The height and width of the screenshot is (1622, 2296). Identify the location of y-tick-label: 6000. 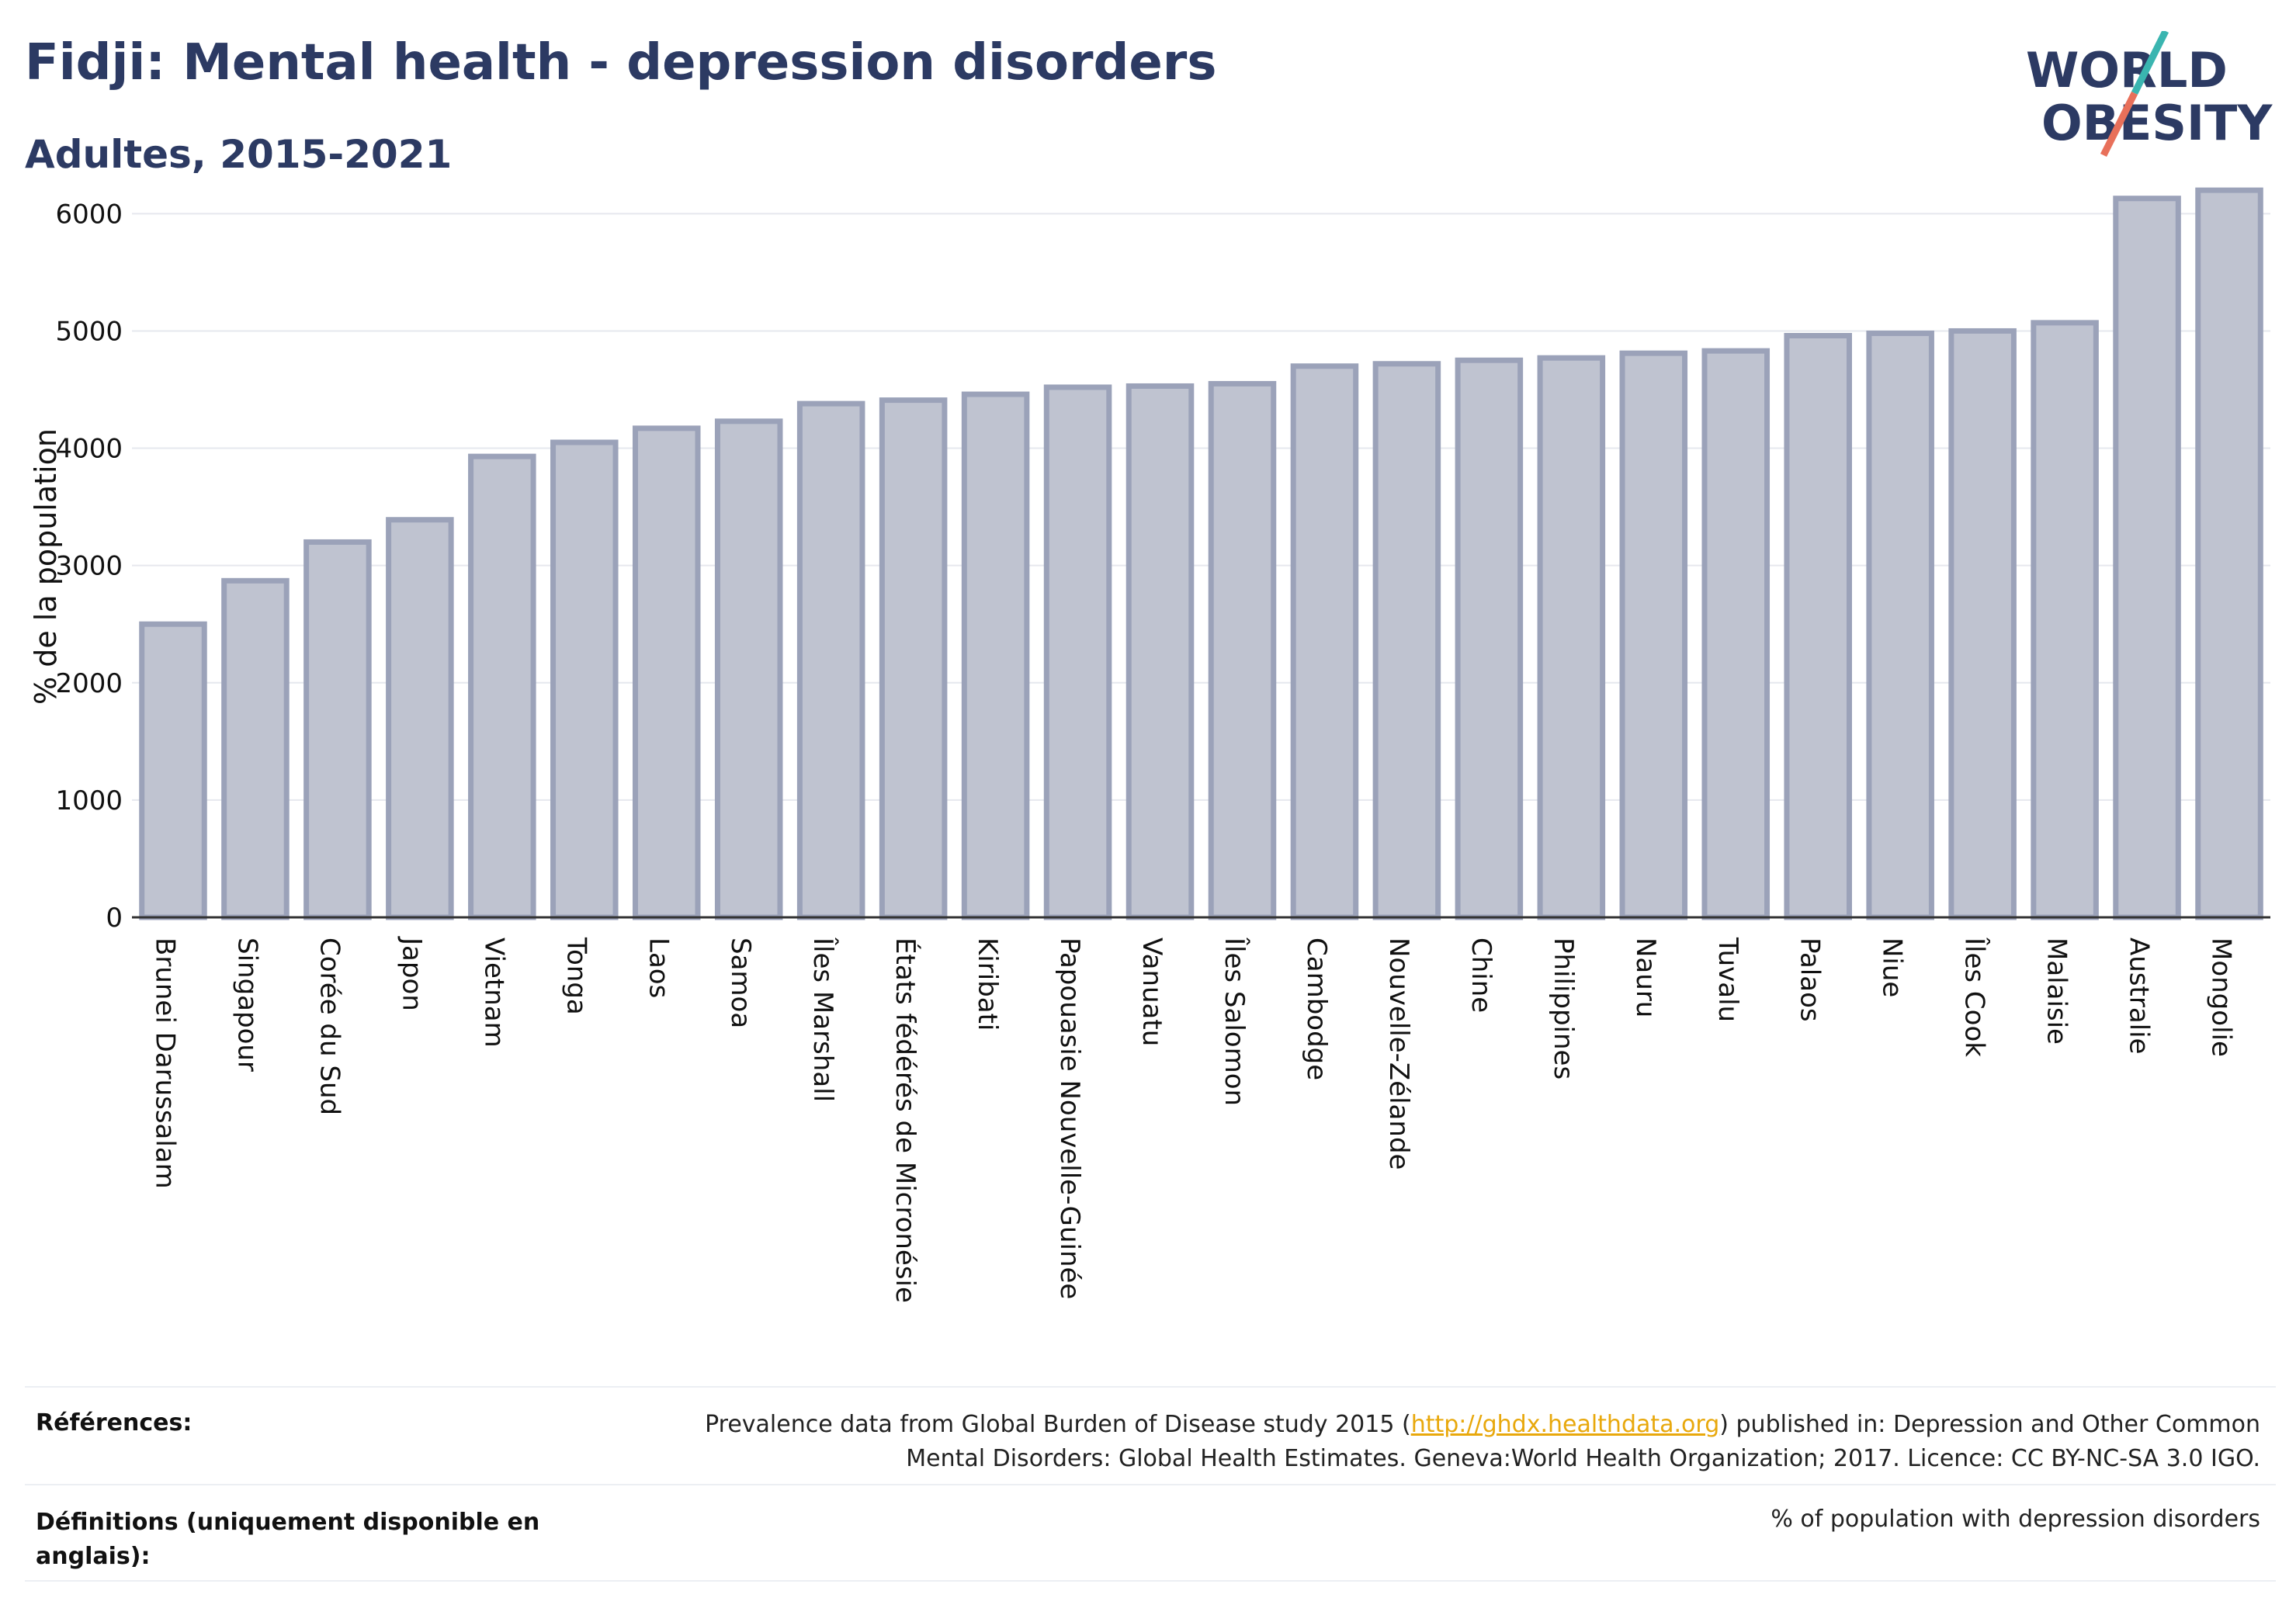
(89, 214).